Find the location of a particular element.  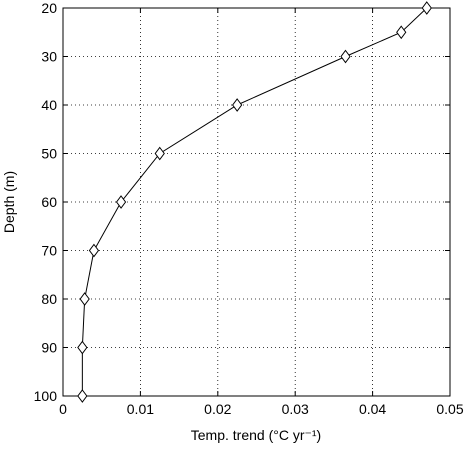

x-tick-label: 0.04 is located at coordinates (372, 409).